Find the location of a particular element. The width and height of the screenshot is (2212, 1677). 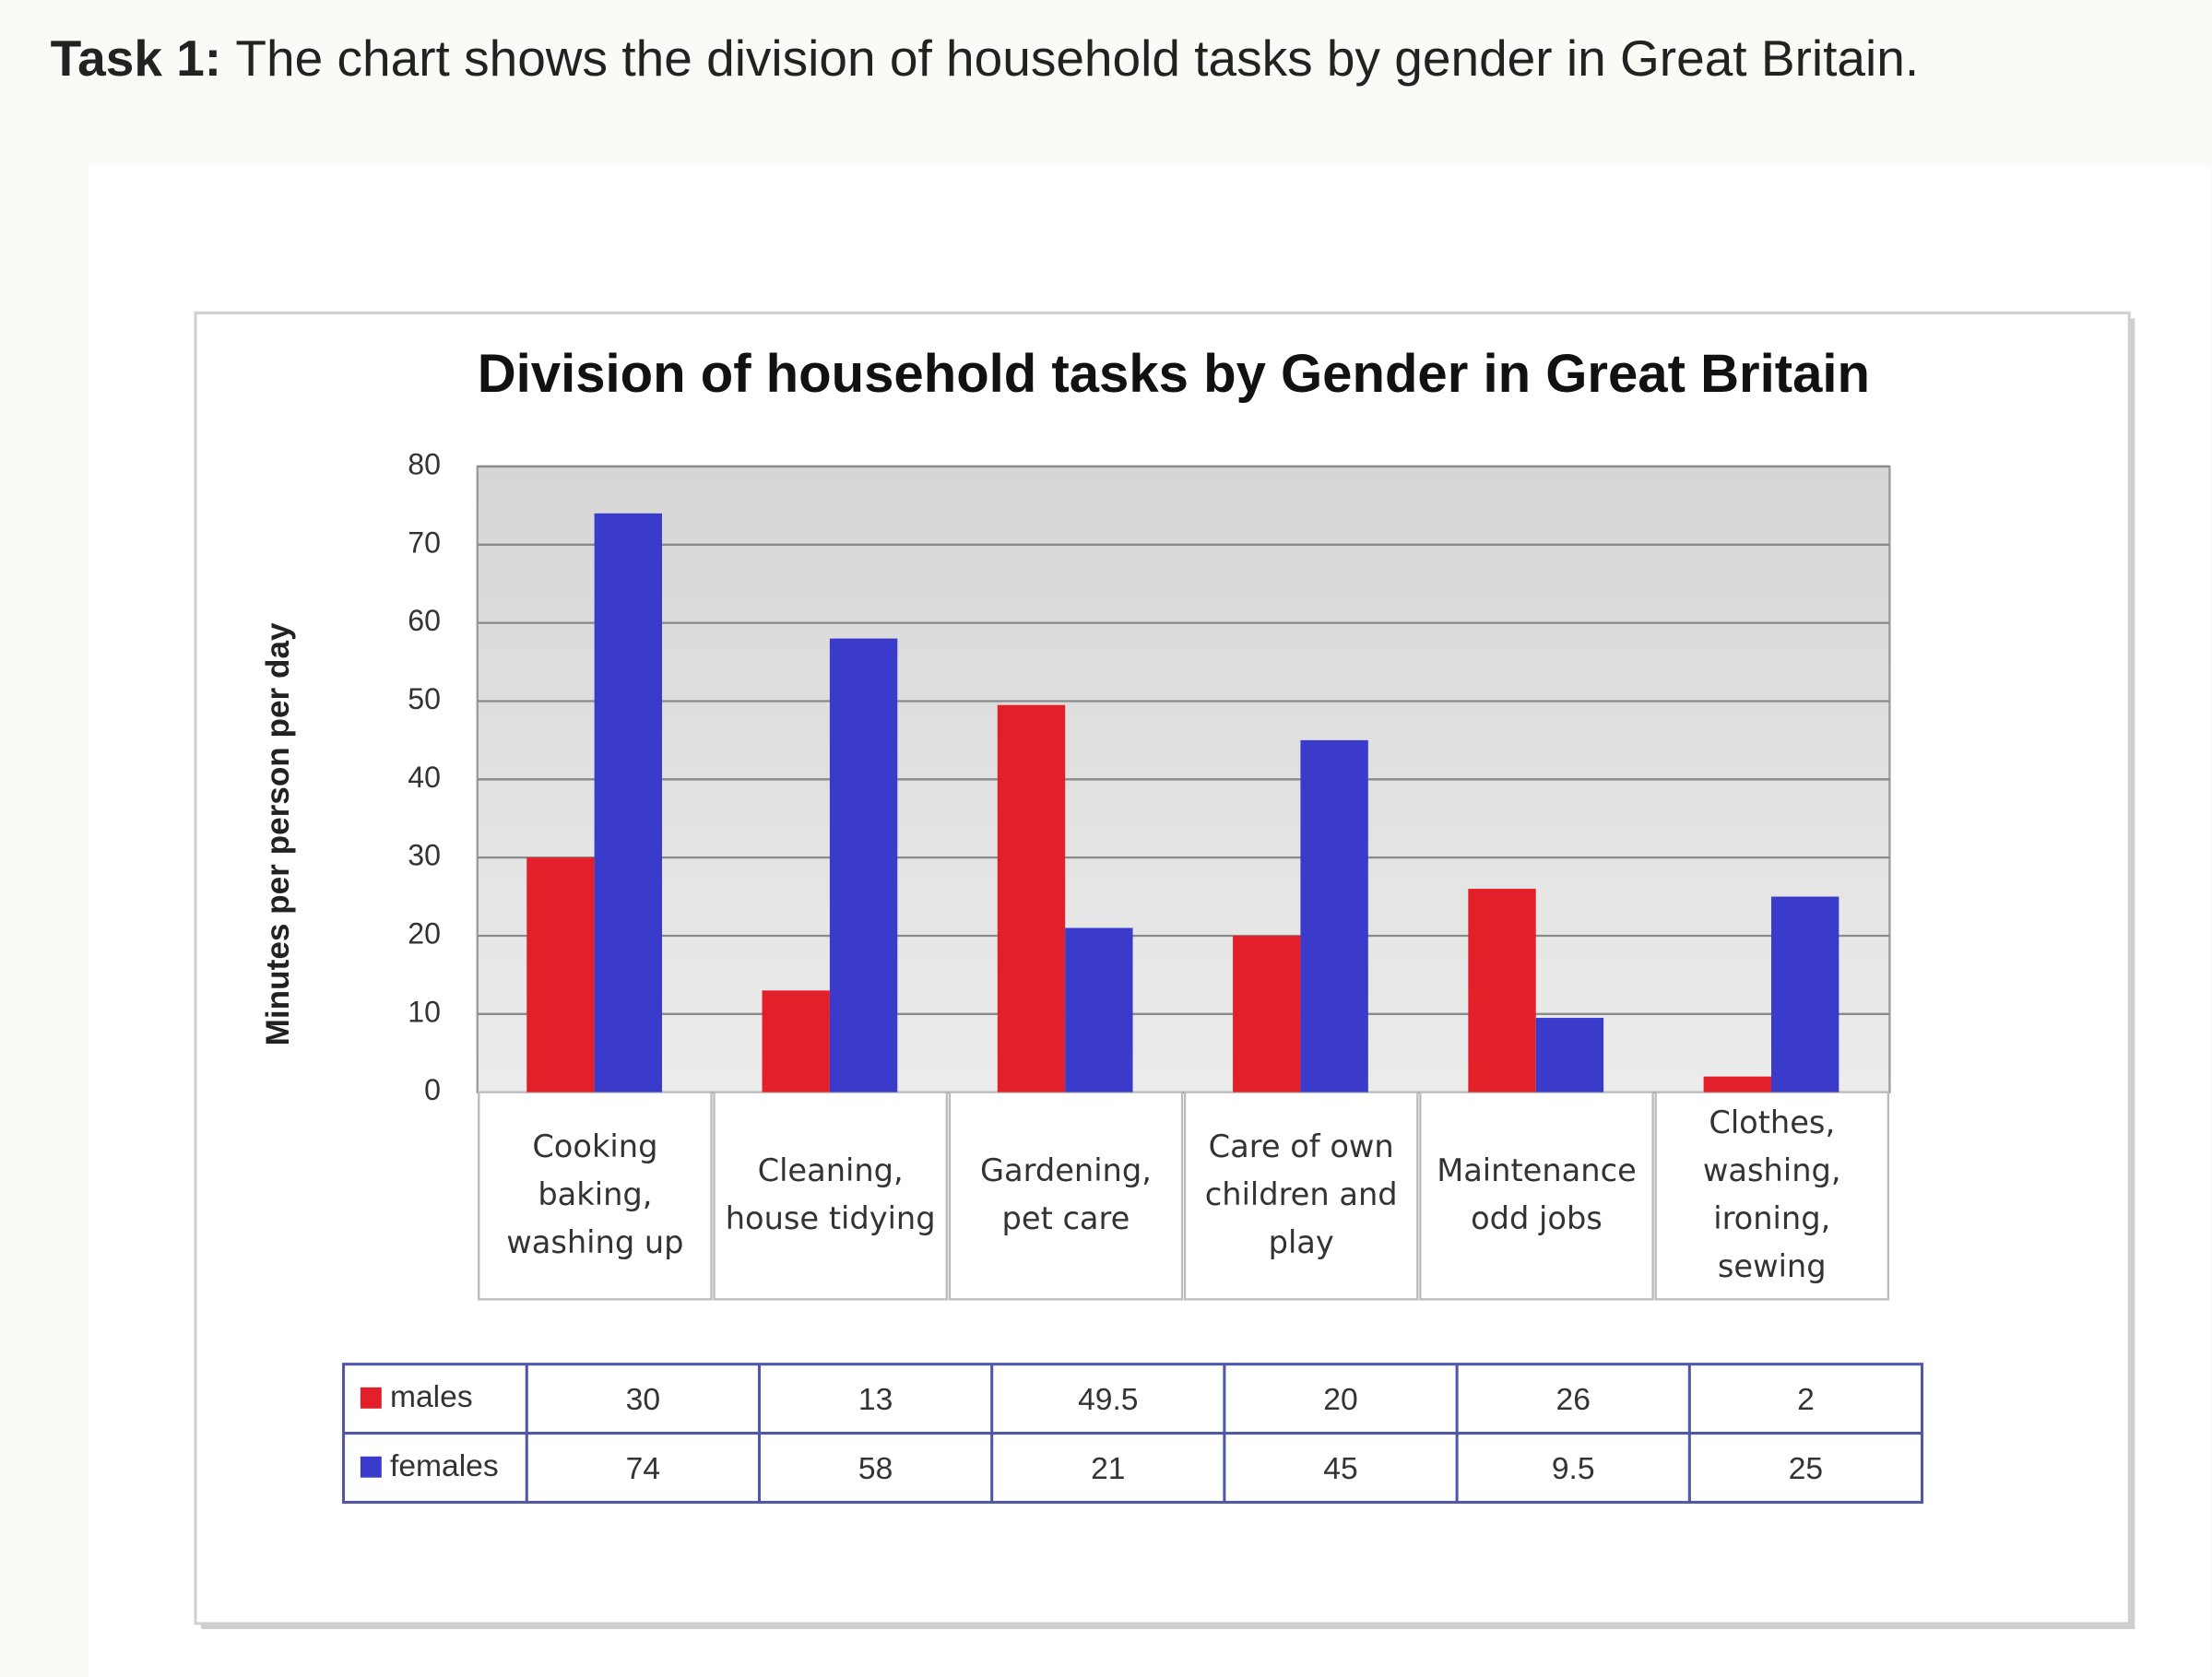

category-label-box: Care of own children and play is located at coordinates (1301, 1195).